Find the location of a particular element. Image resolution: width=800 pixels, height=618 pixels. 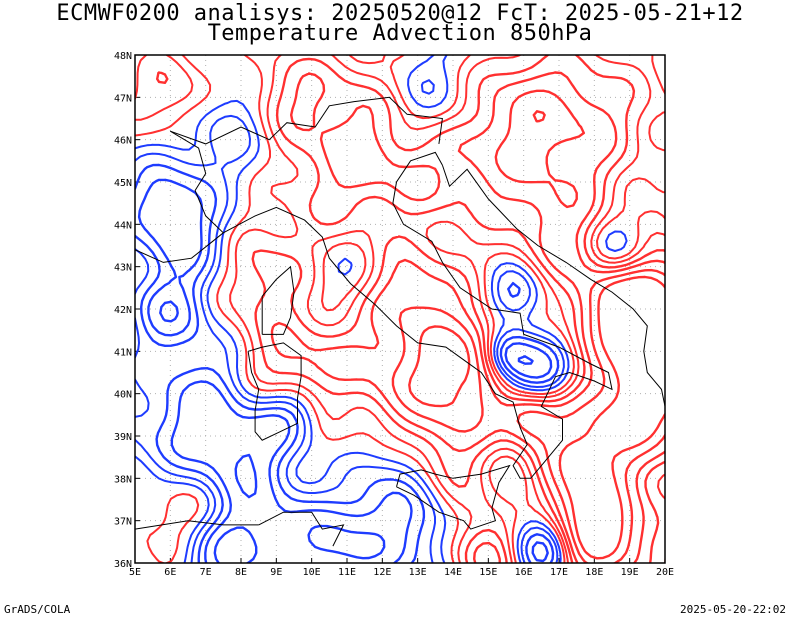

lat-tick-label: 43N is located at coordinates (123, 268).